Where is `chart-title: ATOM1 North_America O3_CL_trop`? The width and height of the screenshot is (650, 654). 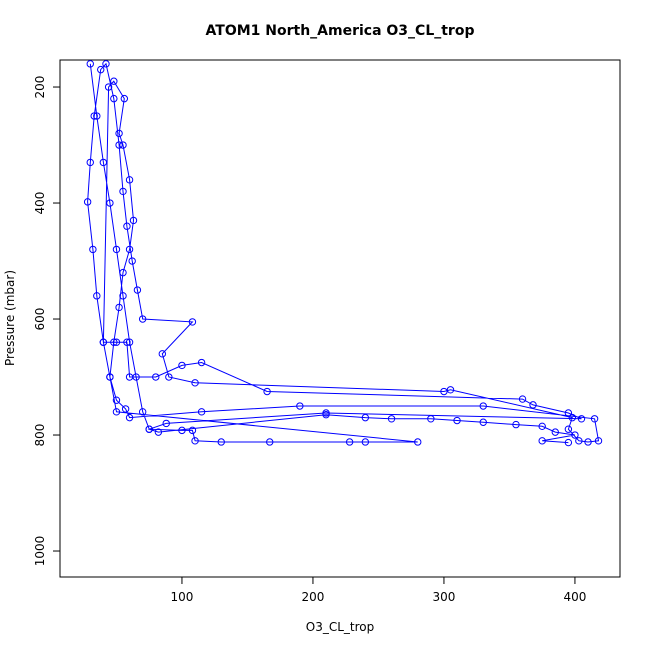 chart-title: ATOM1 North_America O3_CL_trop is located at coordinates (340, 31).